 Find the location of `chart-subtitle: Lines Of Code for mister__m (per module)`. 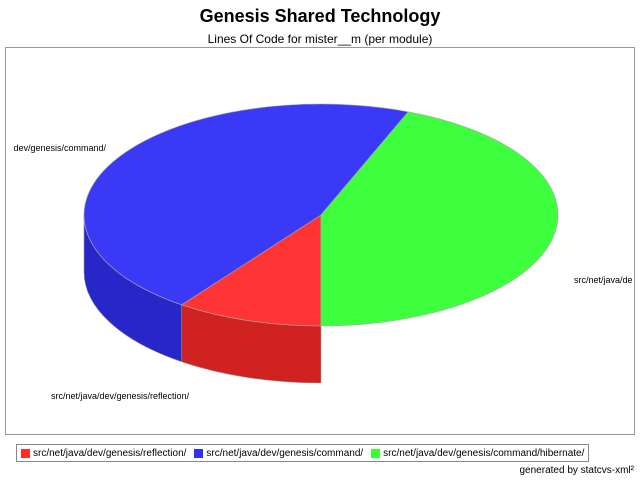

chart-subtitle: Lines Of Code for mister__m (per module) is located at coordinates (320, 39).